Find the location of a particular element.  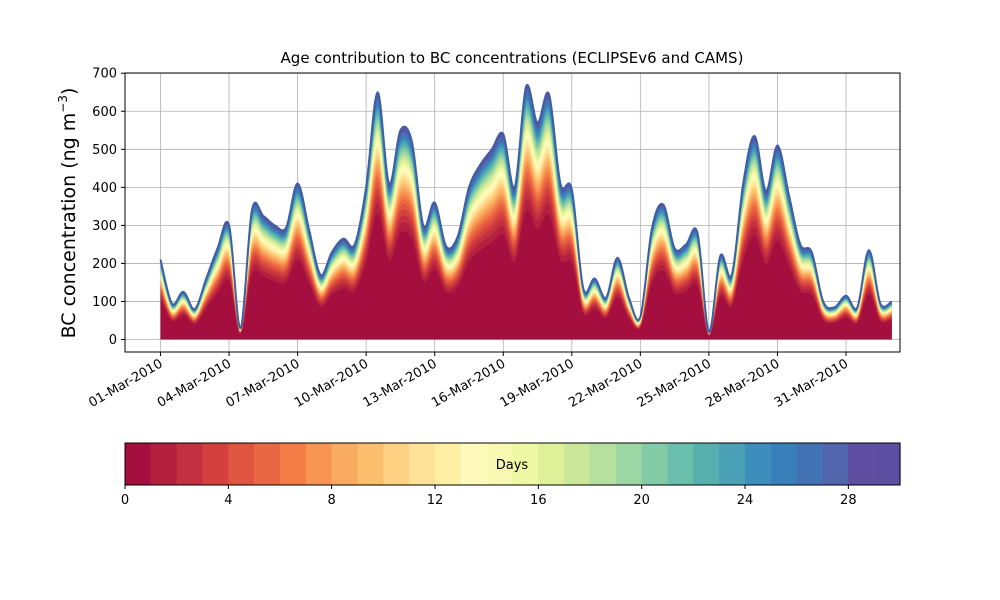

y-tick-label: 500 is located at coordinates (104, 150).